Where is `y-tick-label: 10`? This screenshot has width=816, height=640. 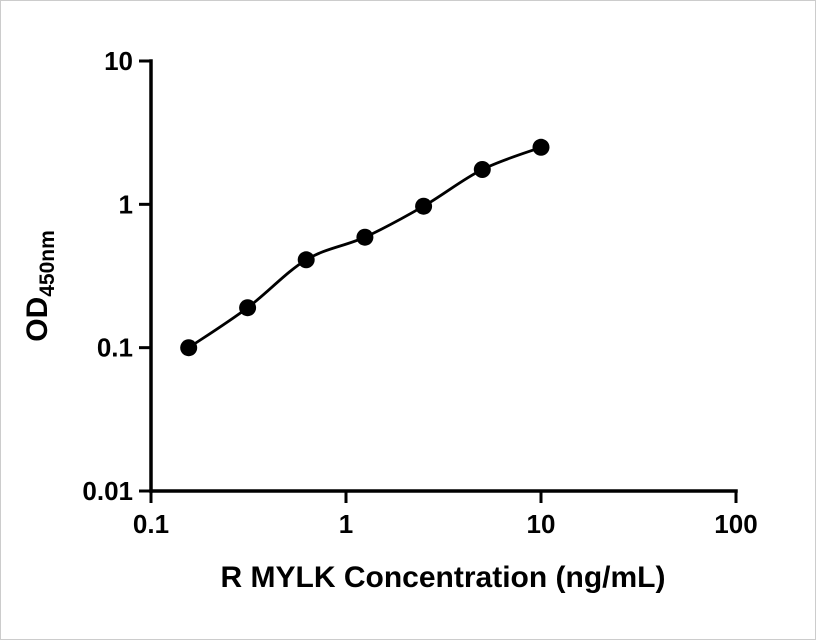
y-tick-label: 10 is located at coordinates (118, 61).